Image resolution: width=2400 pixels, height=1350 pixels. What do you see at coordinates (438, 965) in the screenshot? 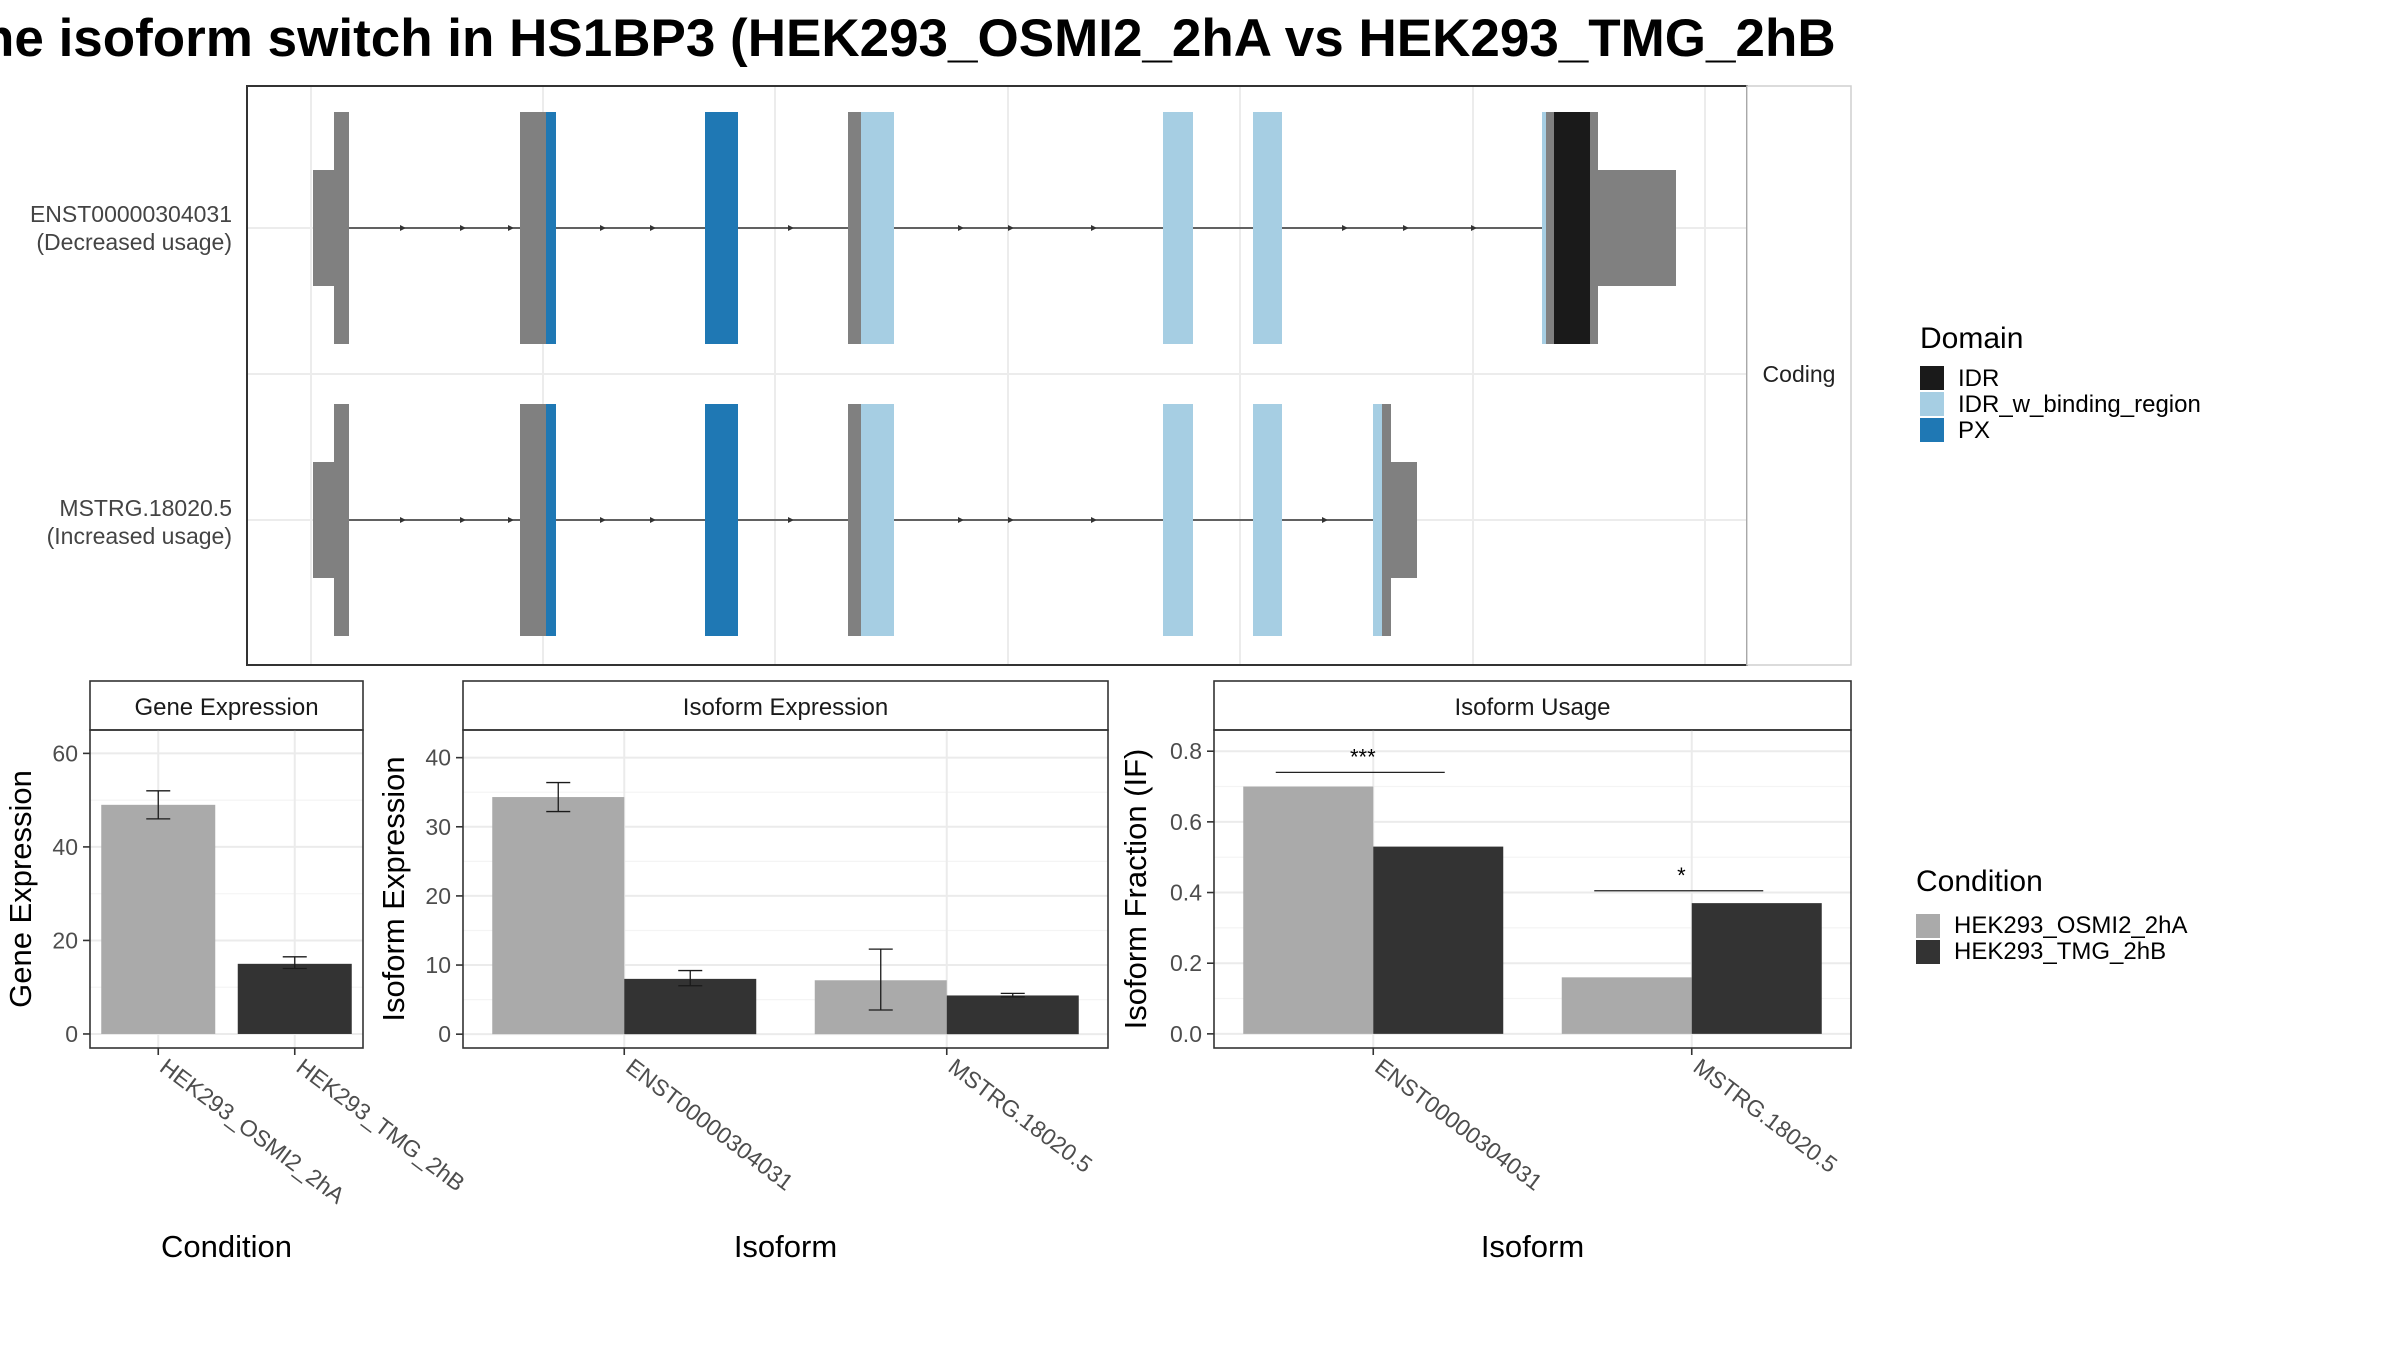
I see `isoform-expression-ytick-label-1: 10` at bounding box center [438, 965].